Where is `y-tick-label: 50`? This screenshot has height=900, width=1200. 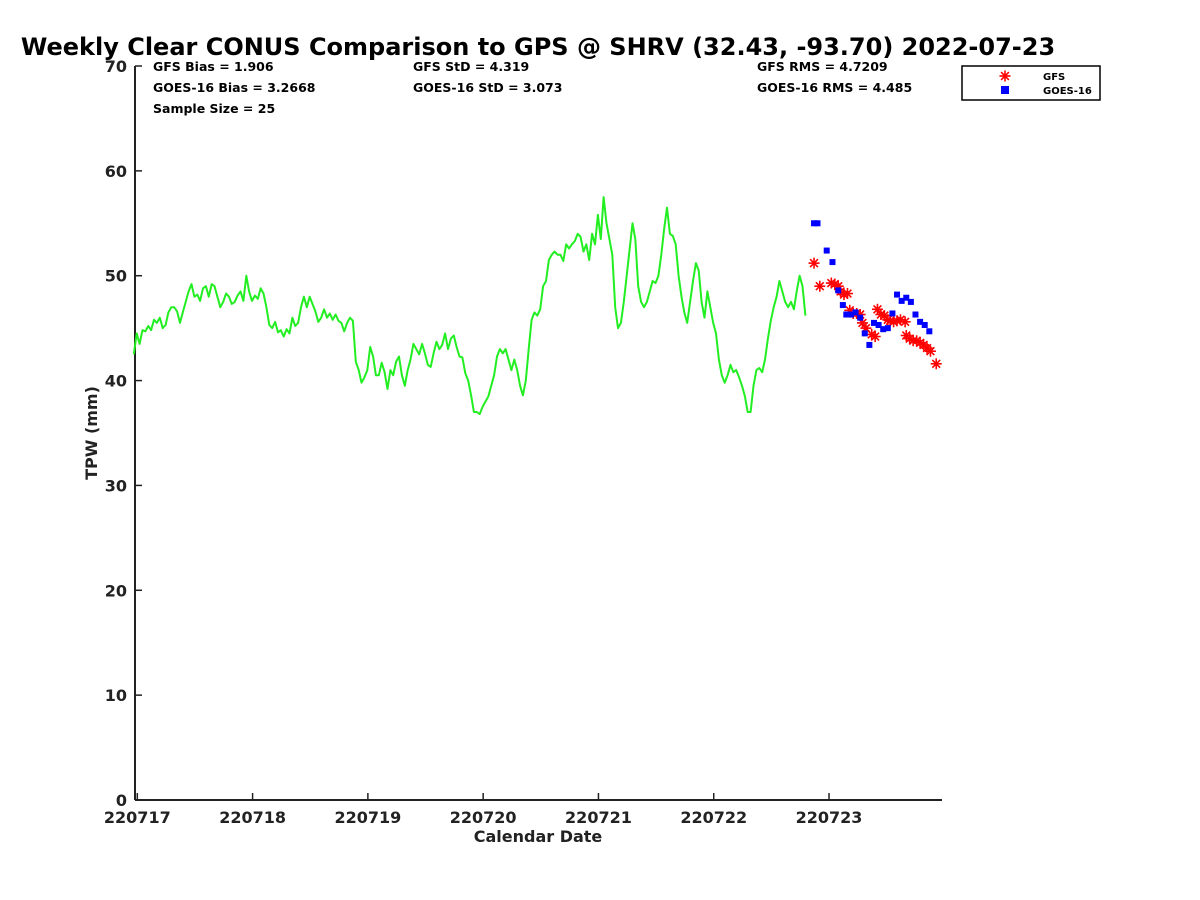
y-tick-label: 50 is located at coordinates (116, 276).